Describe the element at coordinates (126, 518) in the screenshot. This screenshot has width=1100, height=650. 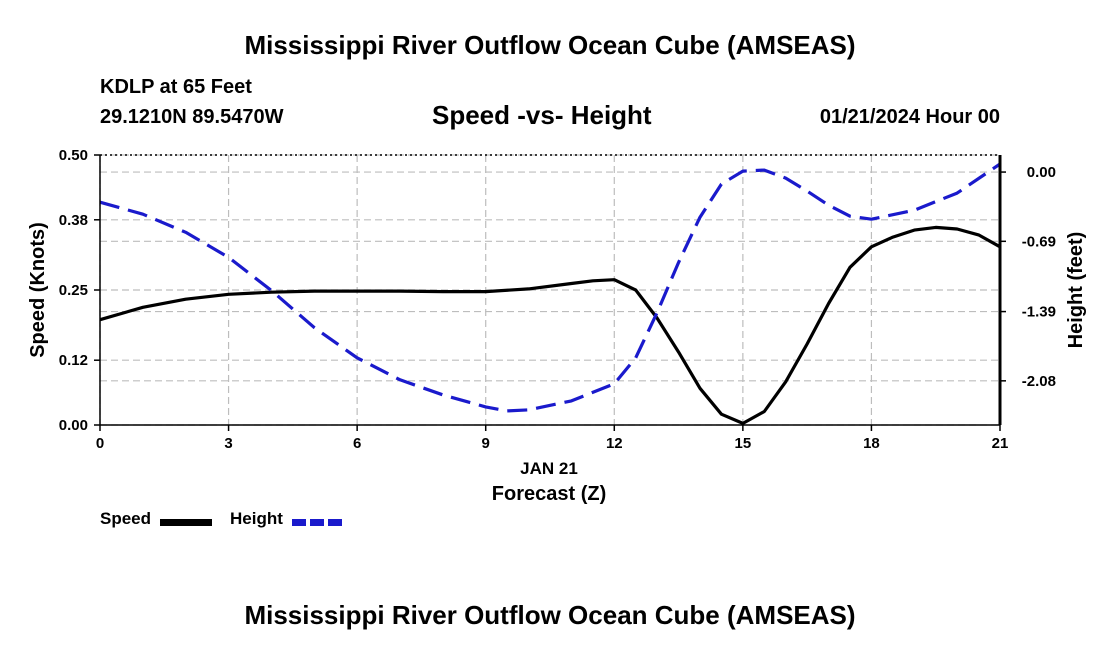
I see `legend-speed-label: Speed` at that location.